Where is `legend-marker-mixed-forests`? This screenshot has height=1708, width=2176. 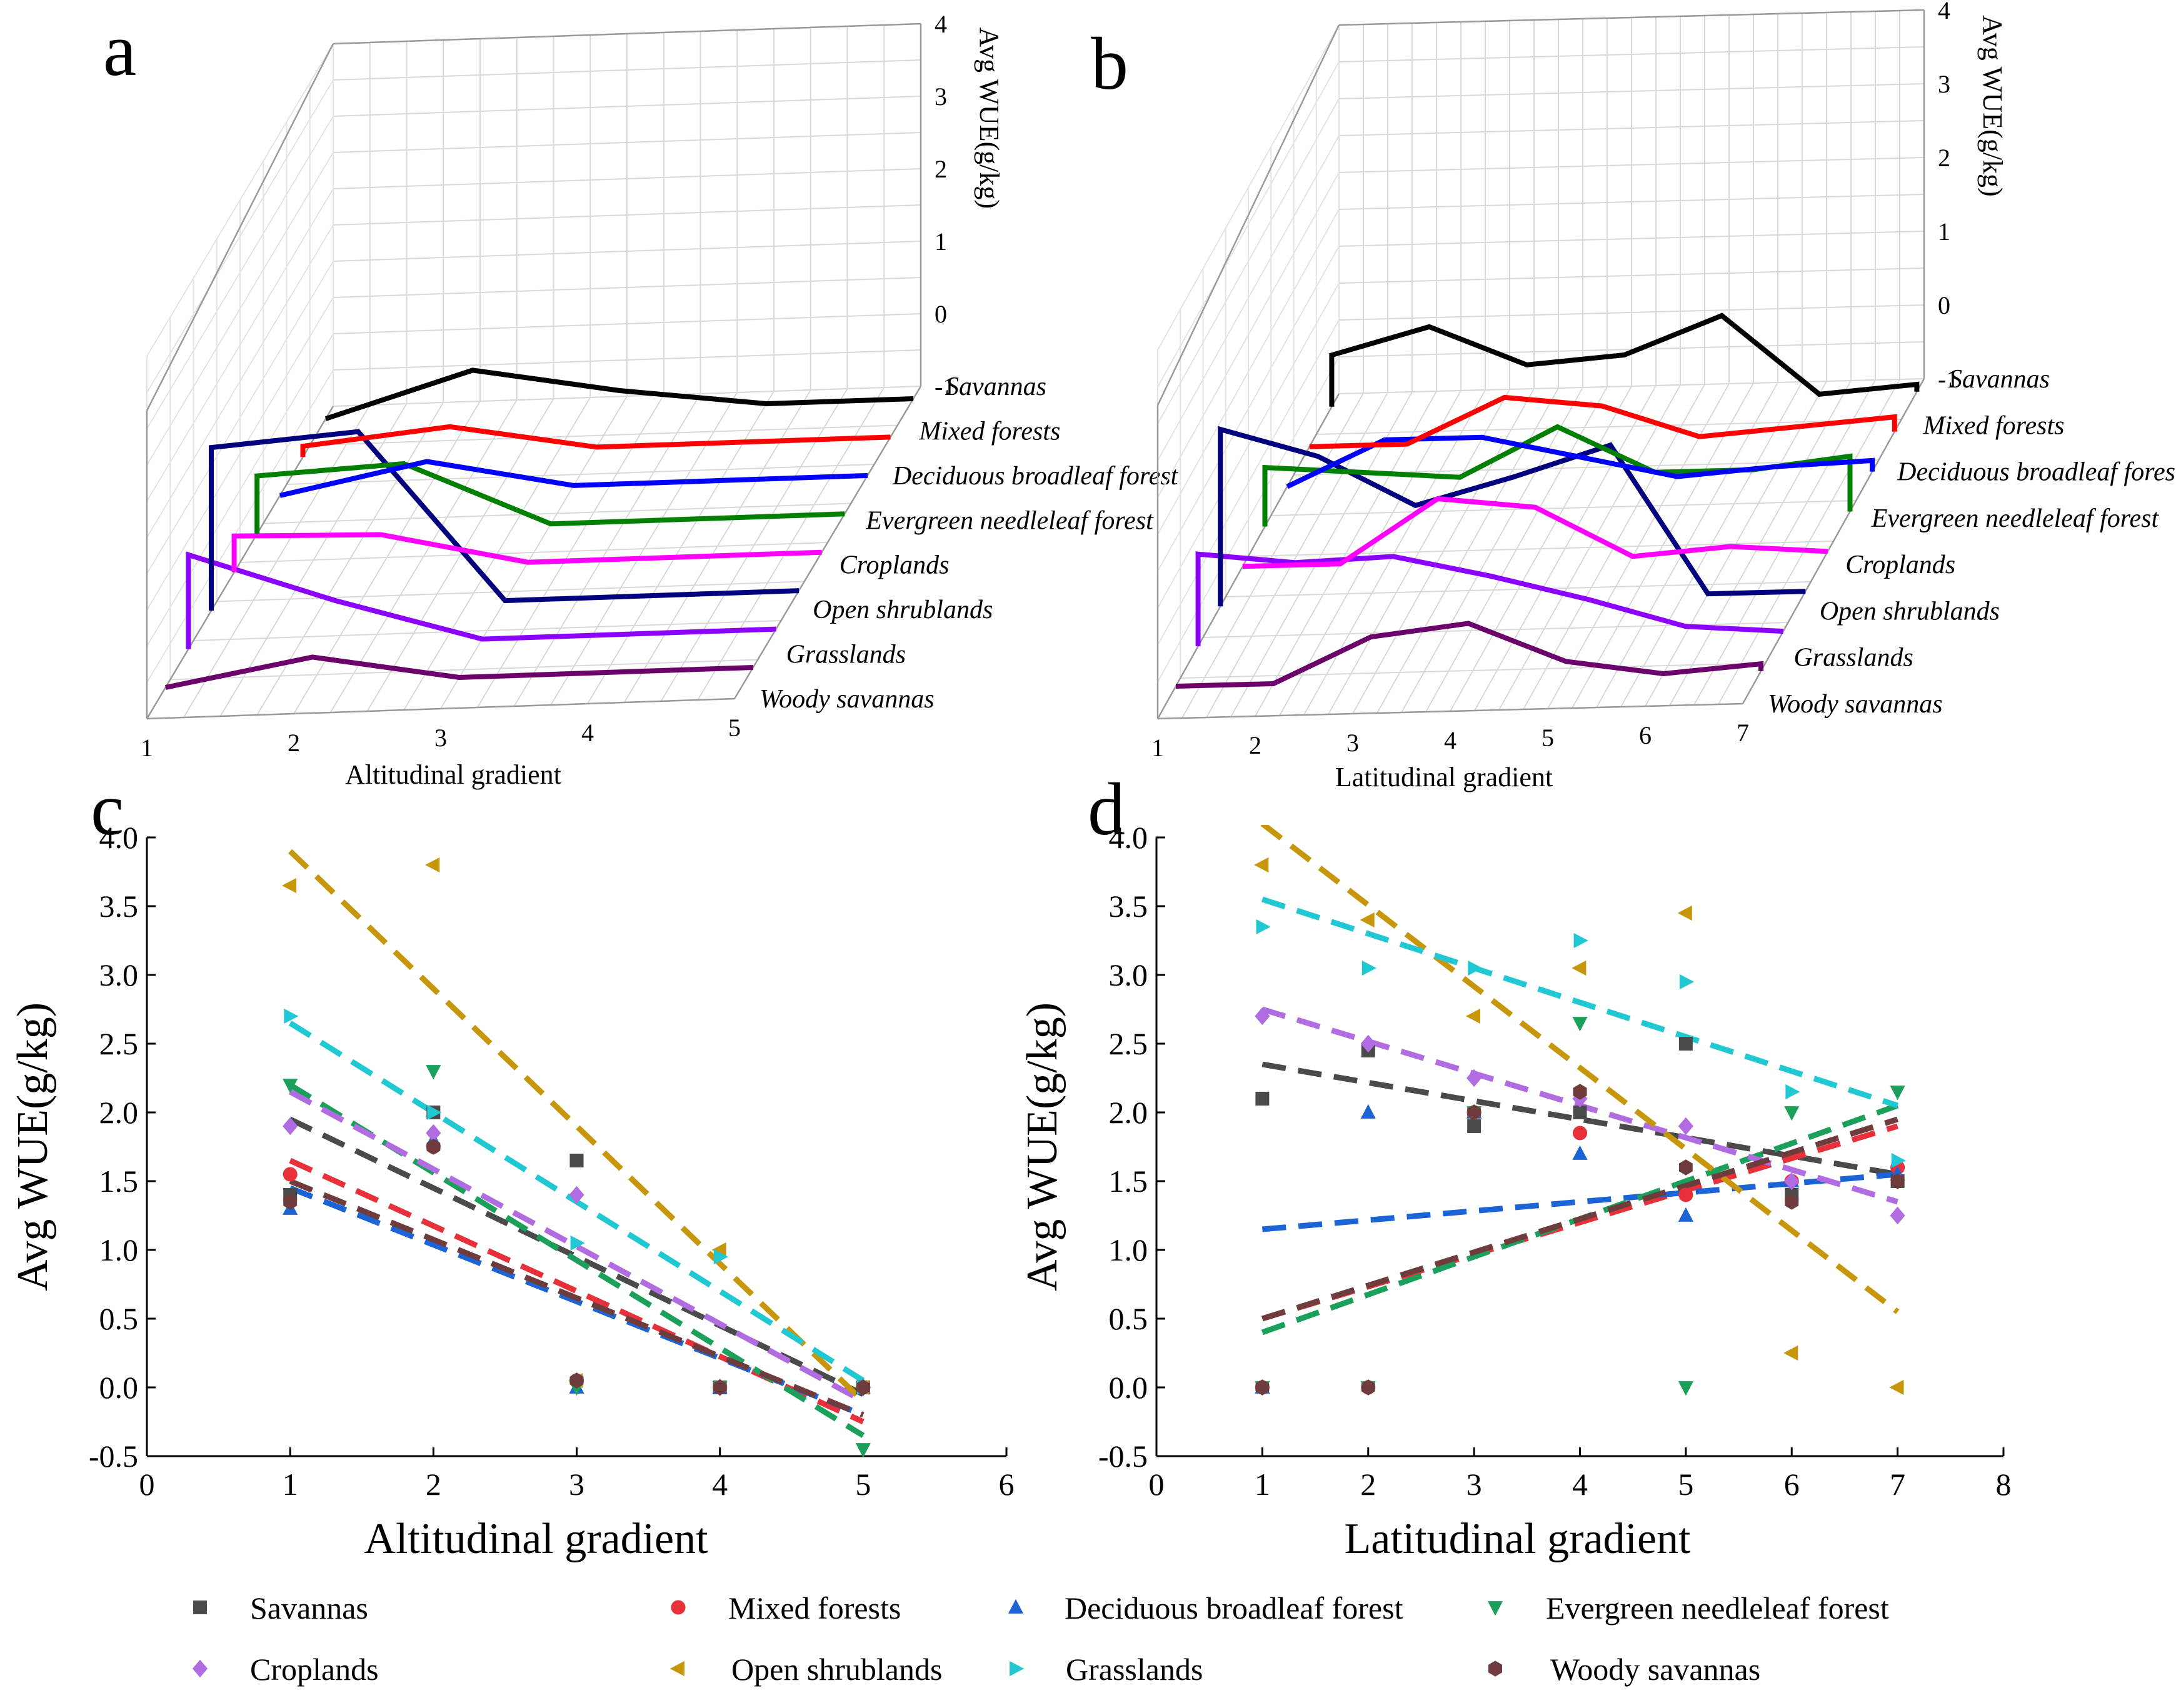
legend-marker-mixed-forests is located at coordinates (678, 1607).